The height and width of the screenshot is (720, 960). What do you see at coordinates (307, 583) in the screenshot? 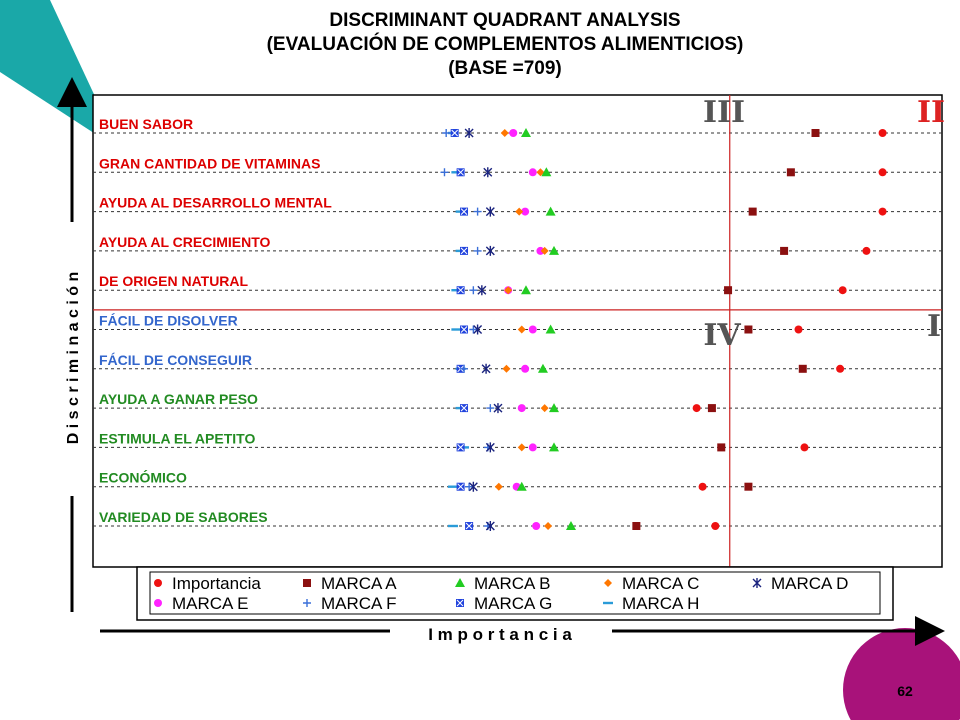
I see `legend-marker-marca-a-shape` at bounding box center [307, 583].